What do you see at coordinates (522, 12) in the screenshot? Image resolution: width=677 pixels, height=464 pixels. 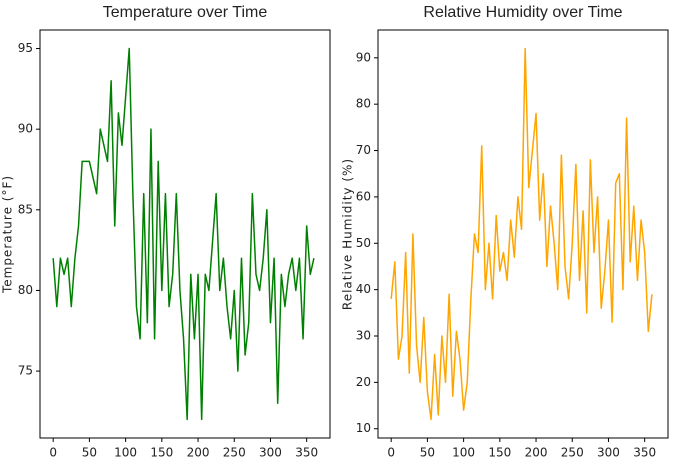 I see `chart-title: Relative Humidity over Time` at bounding box center [522, 12].